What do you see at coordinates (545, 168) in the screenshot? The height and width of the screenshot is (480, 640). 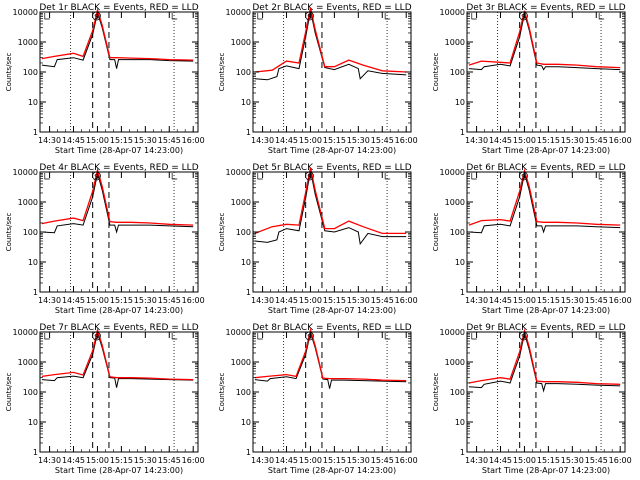 I see `panel-title: Det 6r BLACK = Events, RED = LLD` at bounding box center [545, 168].